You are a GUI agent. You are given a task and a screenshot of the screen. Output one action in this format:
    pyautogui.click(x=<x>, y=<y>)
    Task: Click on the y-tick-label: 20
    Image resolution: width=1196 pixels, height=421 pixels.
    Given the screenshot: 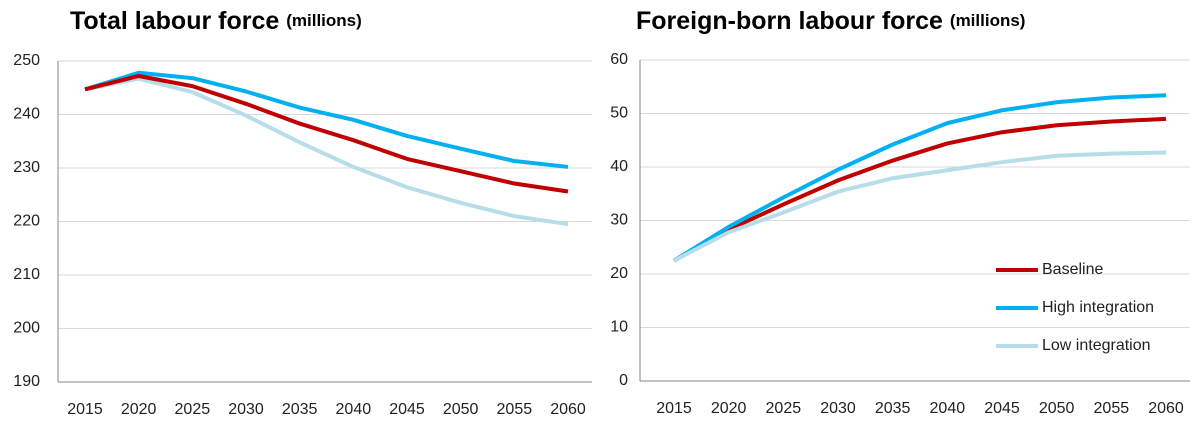 What is the action you would take?
    pyautogui.click(x=619, y=273)
    